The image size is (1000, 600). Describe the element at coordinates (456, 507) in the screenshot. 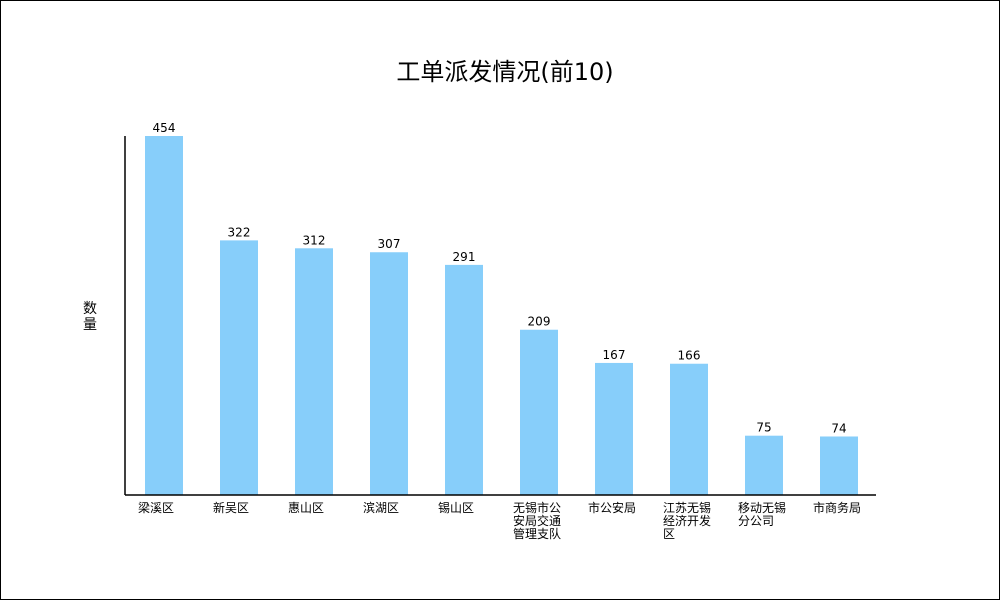

I see `category-label-5: 锡山区` at that location.